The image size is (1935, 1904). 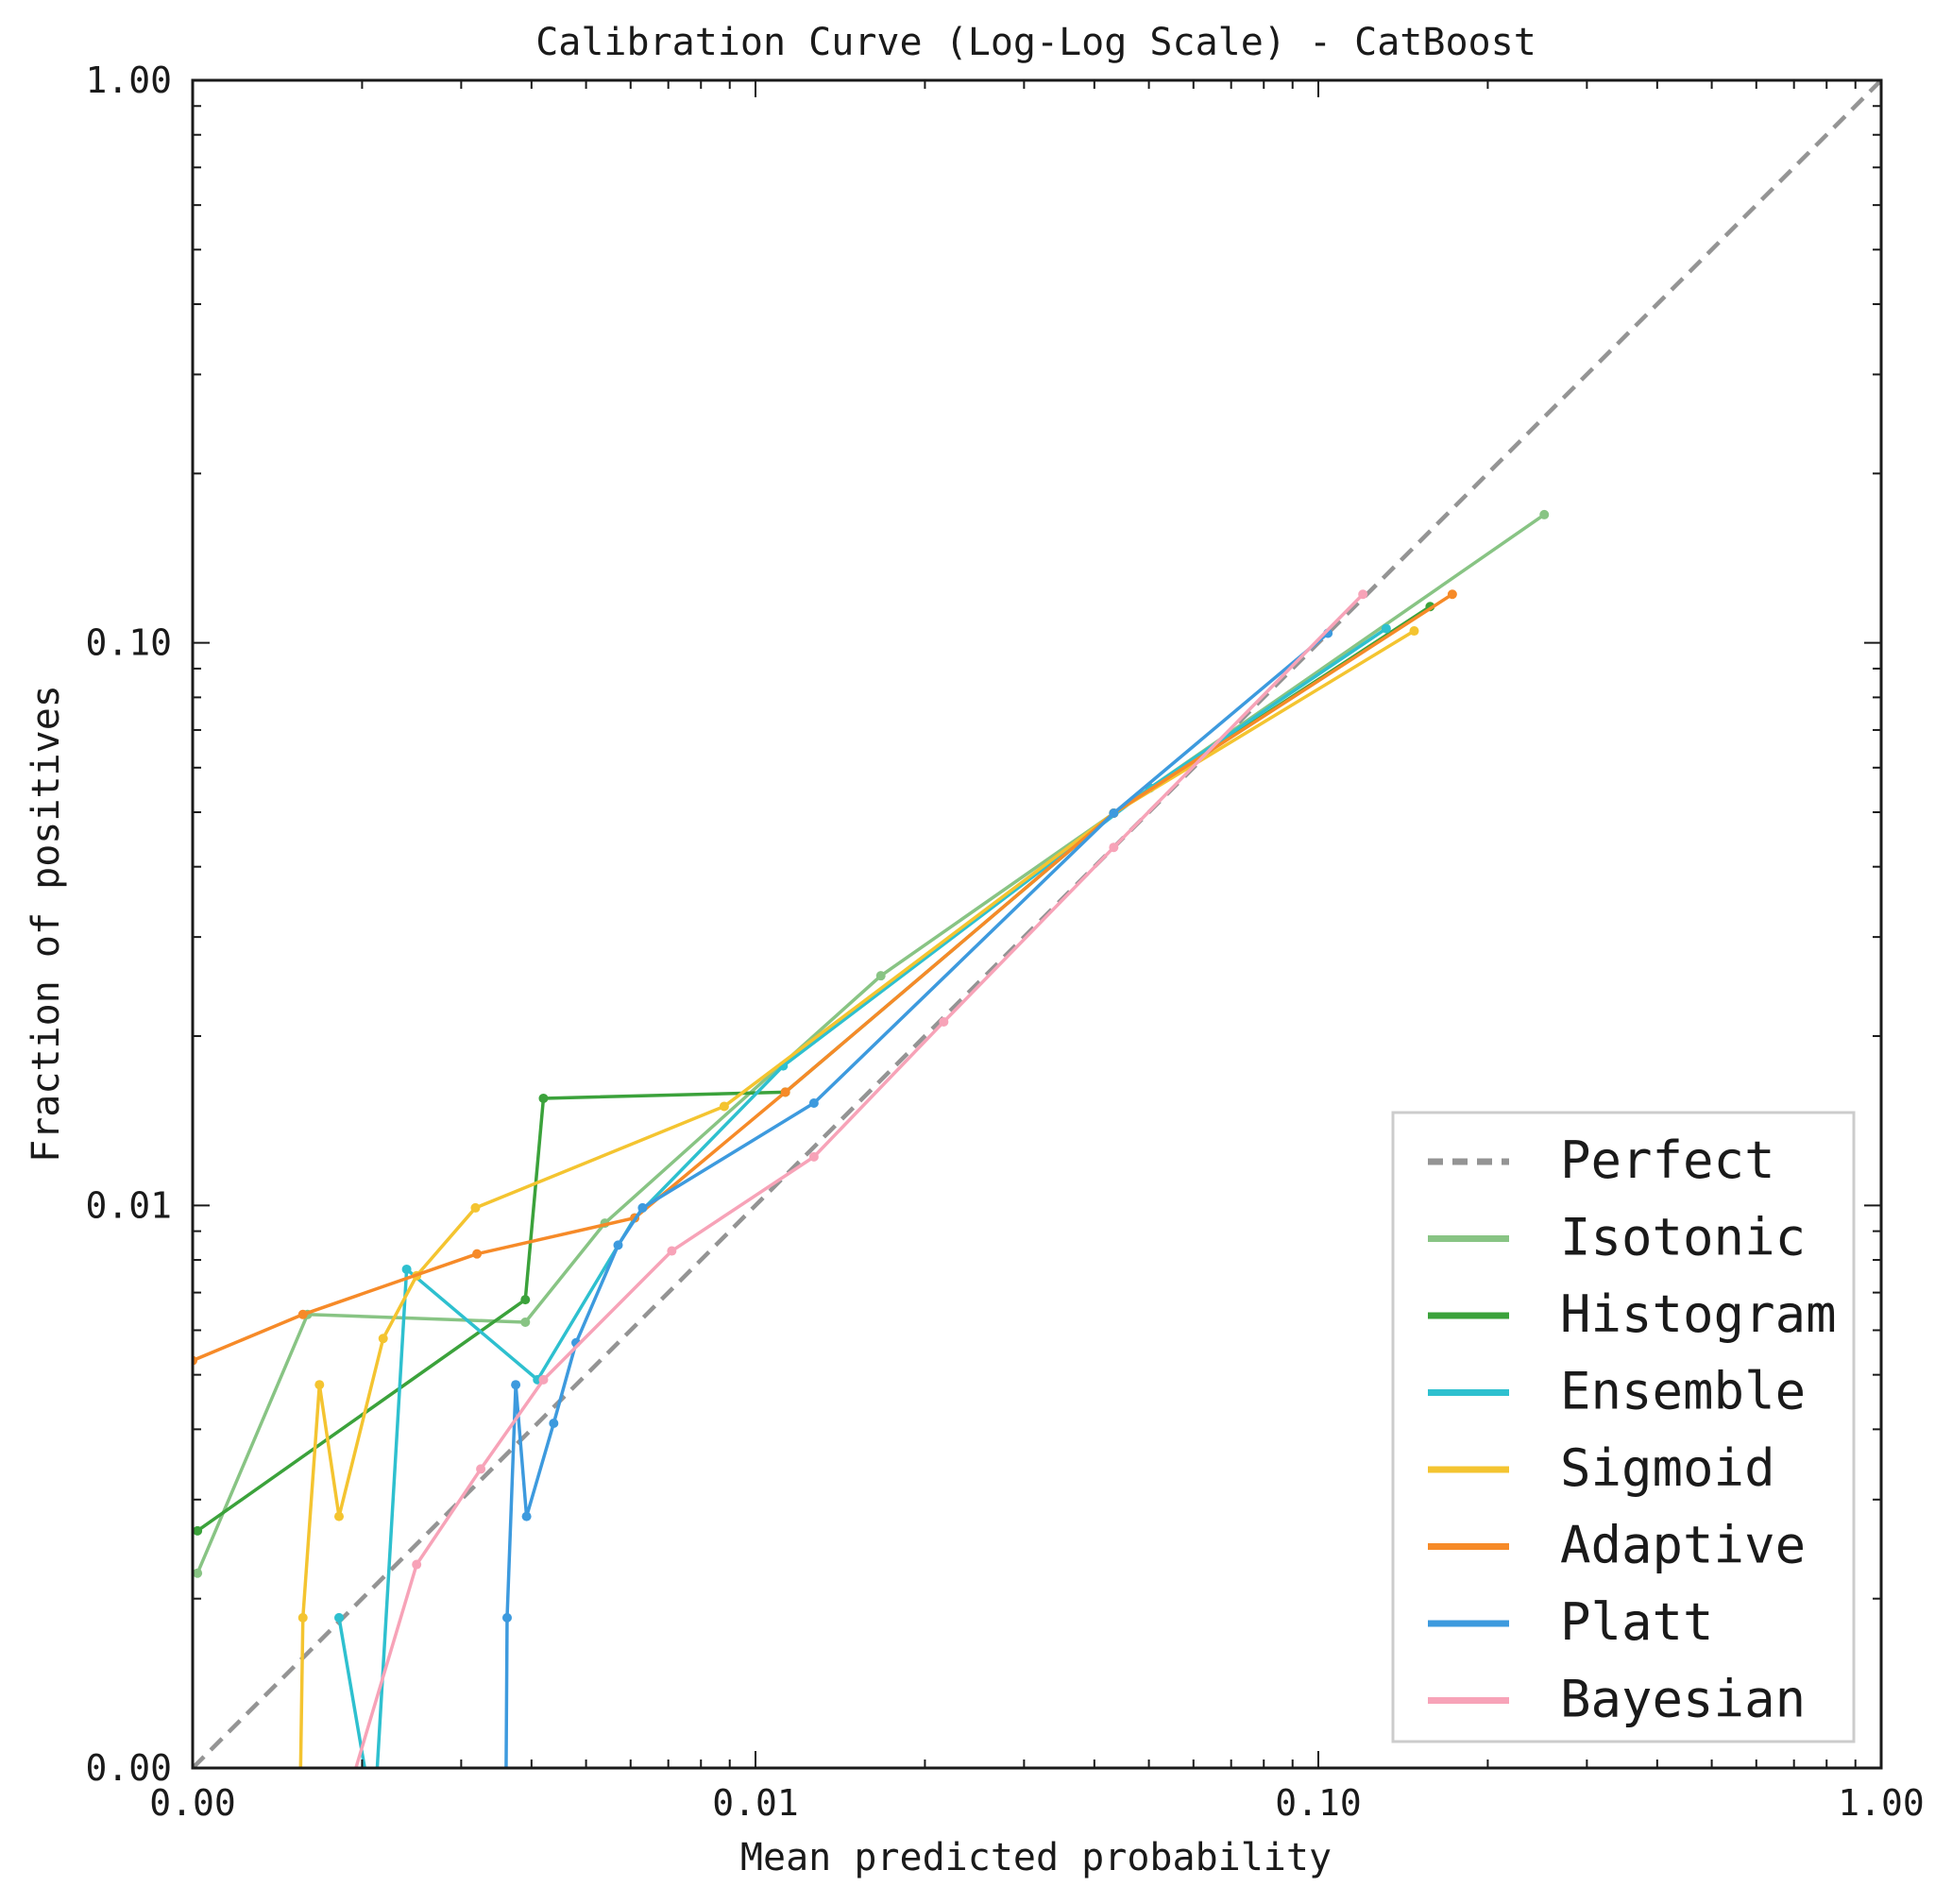 I want to click on x-tick-label: 1.00, so click(x=1881, y=1803).